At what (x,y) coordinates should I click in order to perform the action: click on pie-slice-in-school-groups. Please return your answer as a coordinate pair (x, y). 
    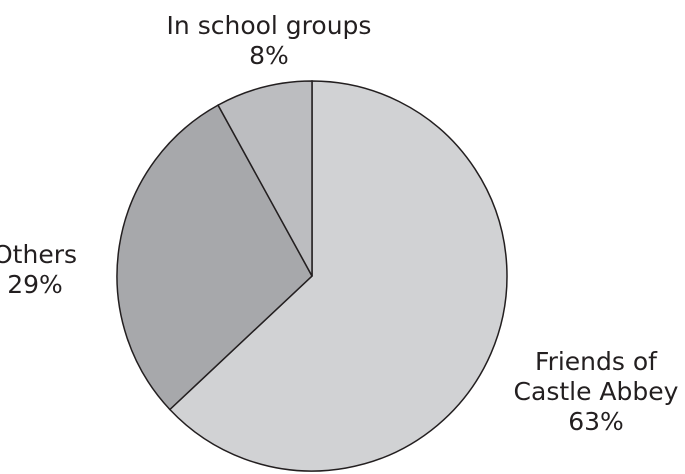
    Looking at the image, I should click on (265, 178).